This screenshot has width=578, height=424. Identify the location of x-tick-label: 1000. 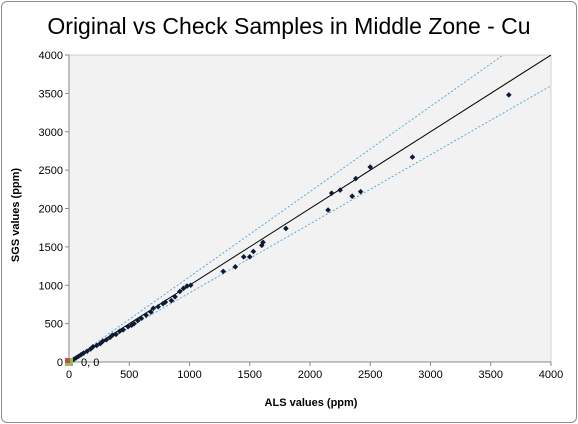
(189, 375).